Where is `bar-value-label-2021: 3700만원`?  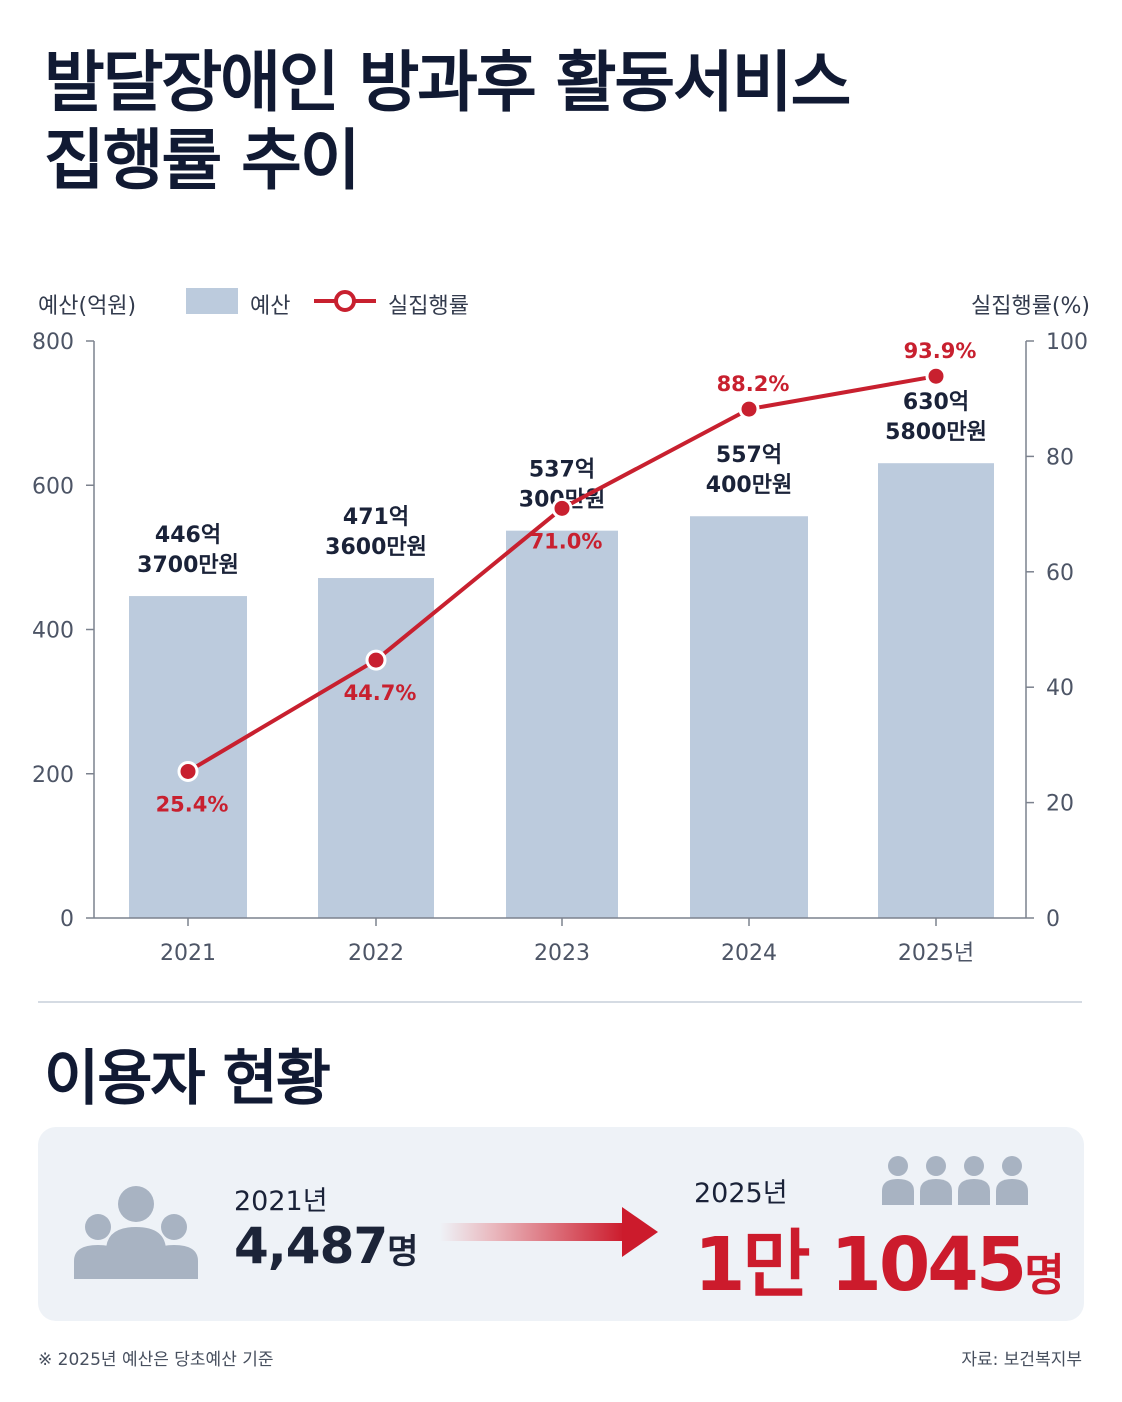
bar-value-label-2021: 3700만원 is located at coordinates (188, 565).